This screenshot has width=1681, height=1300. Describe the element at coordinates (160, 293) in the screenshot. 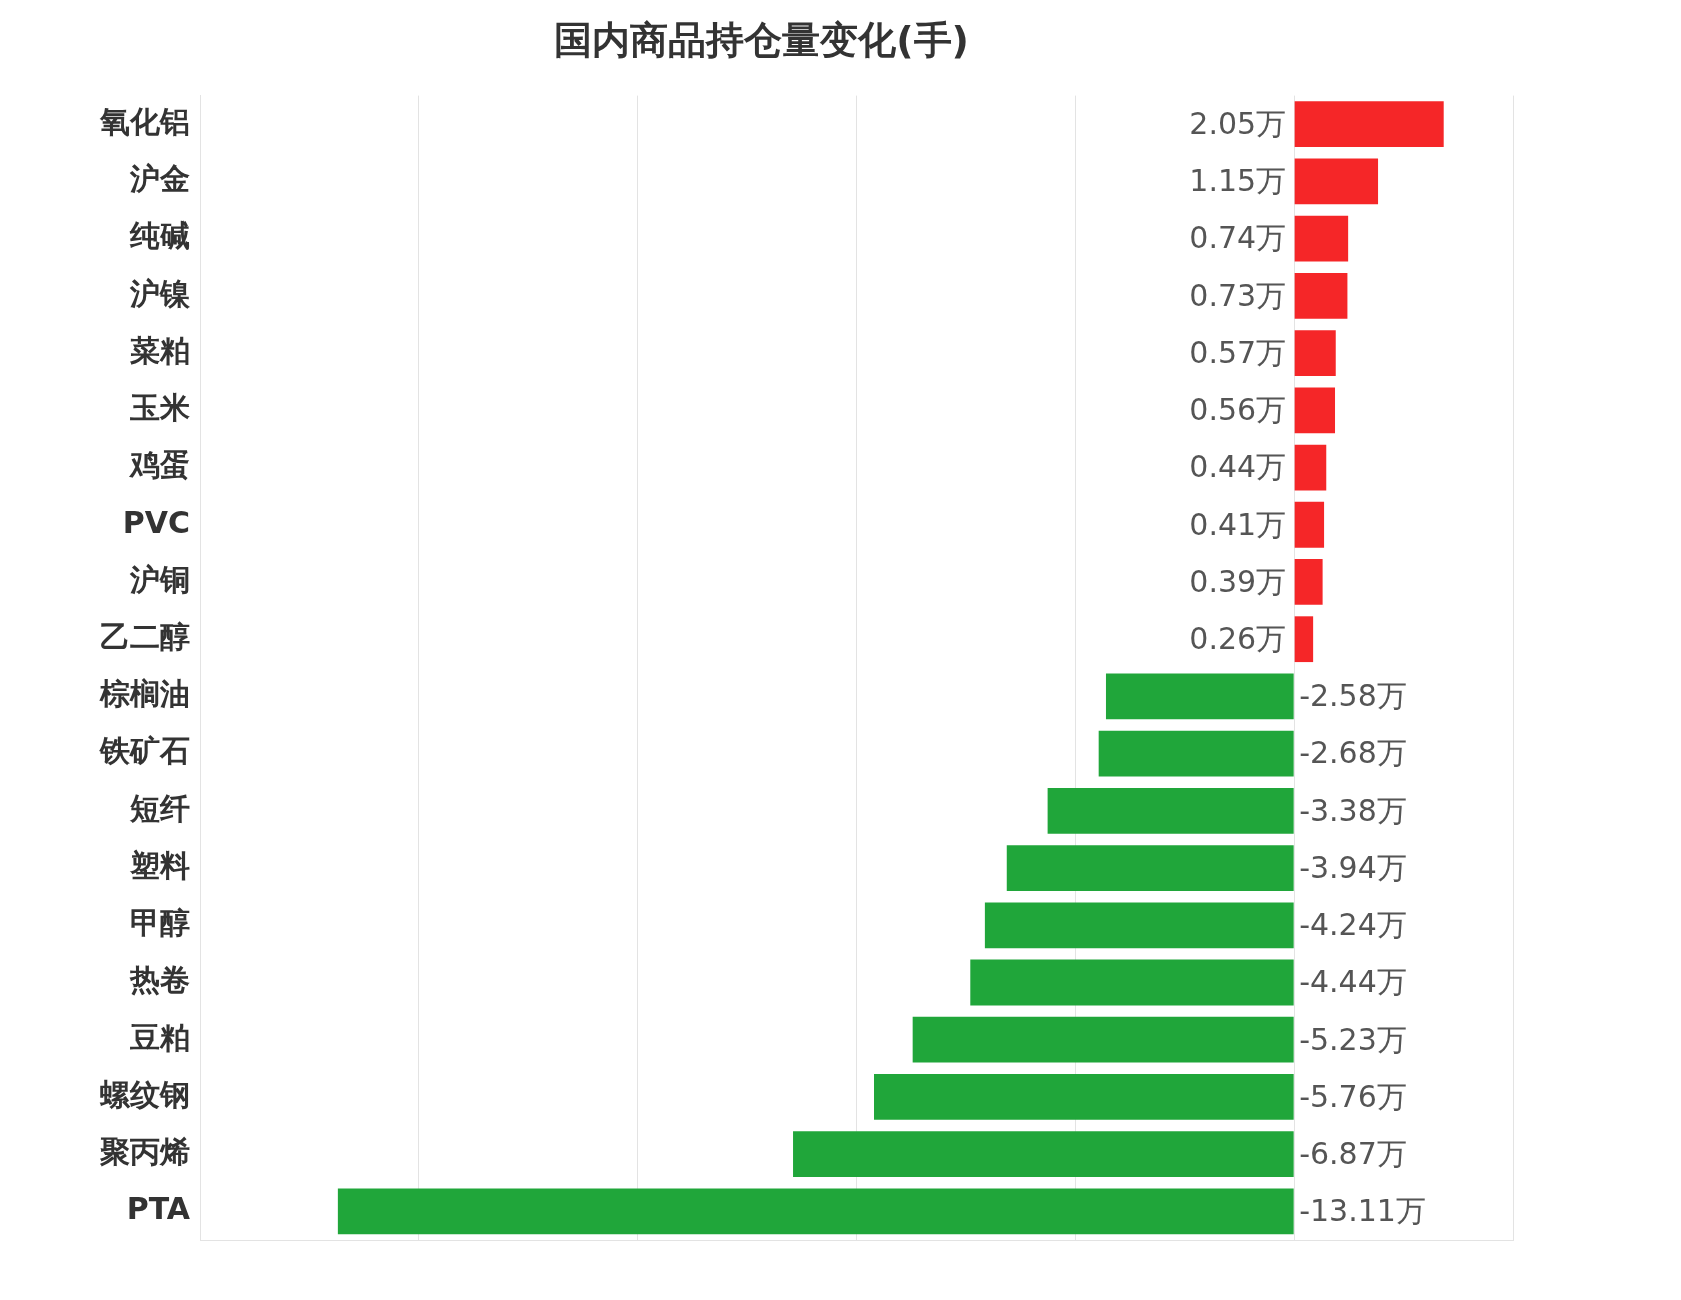

I see `y-tick-label: 沪镍` at that location.